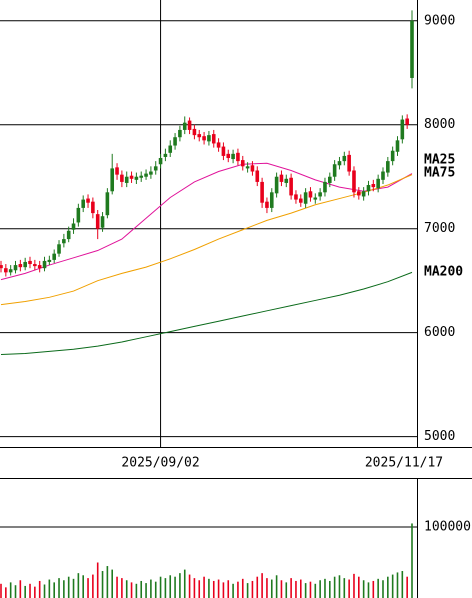 The image size is (472, 598). I want to click on y-tick-label: 8000, so click(439, 124).